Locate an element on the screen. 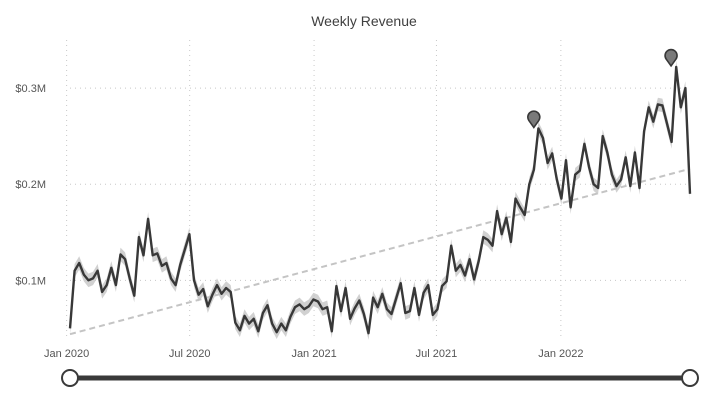 This screenshot has width=722, height=407. slider-end-handle is located at coordinates (690, 378).